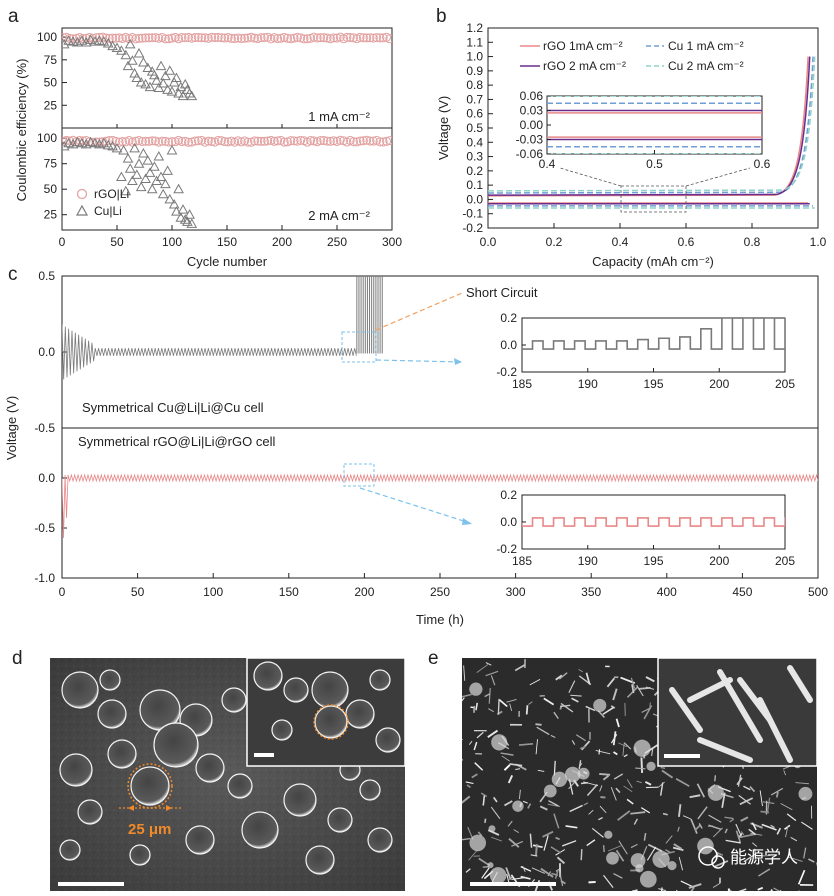 Image resolution: width=834 pixels, height=896 pixels. I want to click on panel-b-inset-ticks: 0.4 0.5 0.6 0.060.030.00-0.03-0.06, so click(643, 130).